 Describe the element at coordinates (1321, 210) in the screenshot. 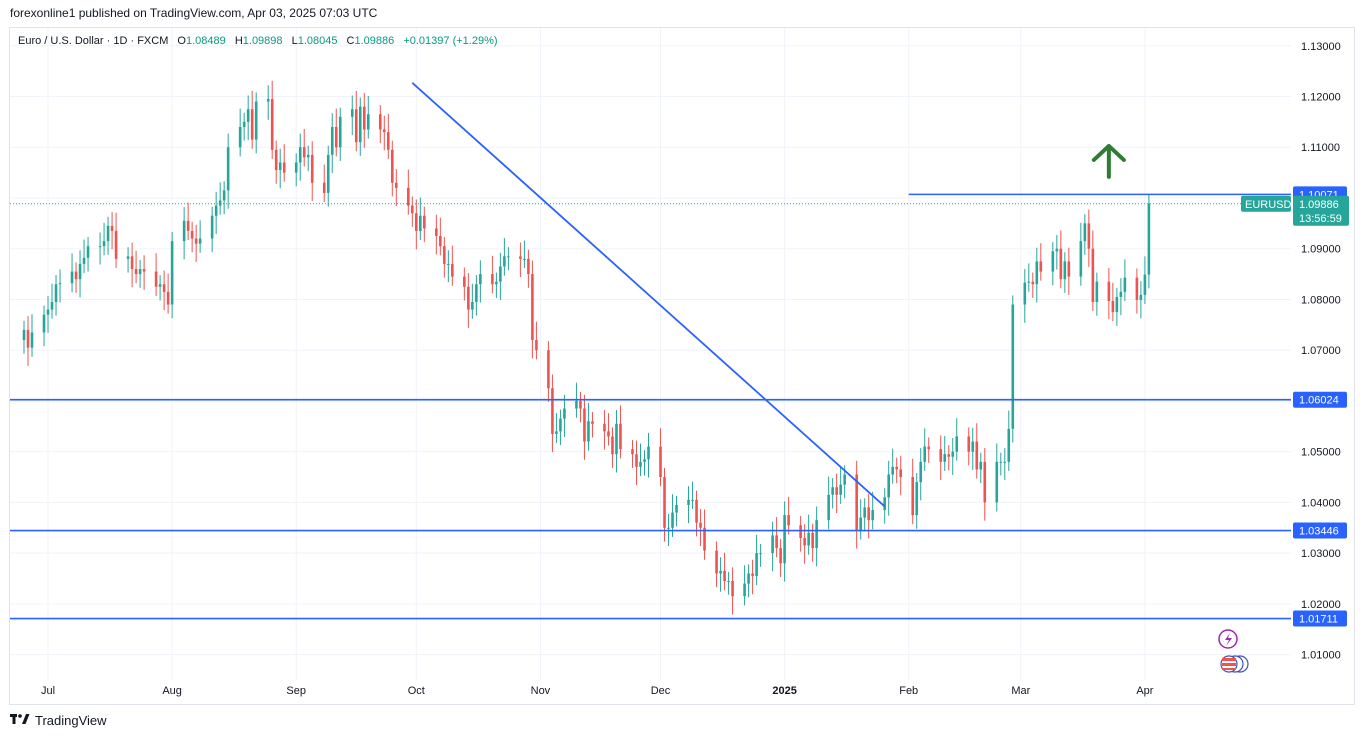

I see `last-price-badge` at that location.